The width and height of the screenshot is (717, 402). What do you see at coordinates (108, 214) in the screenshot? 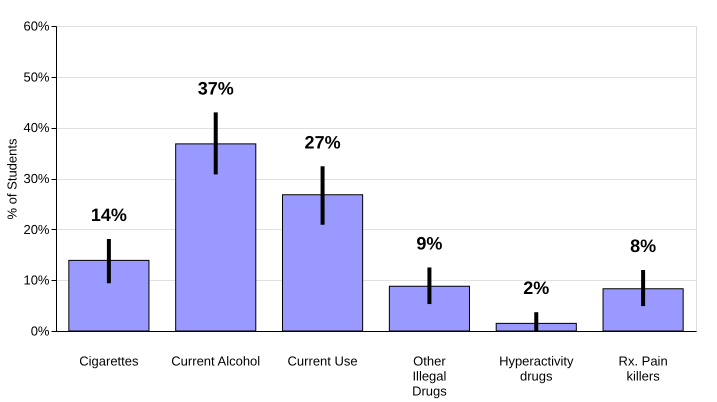
I see `data-label: 14%` at bounding box center [108, 214].